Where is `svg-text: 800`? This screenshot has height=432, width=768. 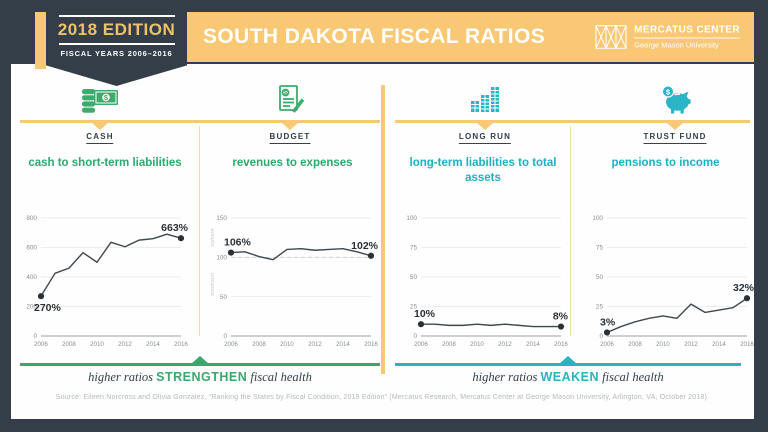
svg-text: 800 is located at coordinates (31, 218).